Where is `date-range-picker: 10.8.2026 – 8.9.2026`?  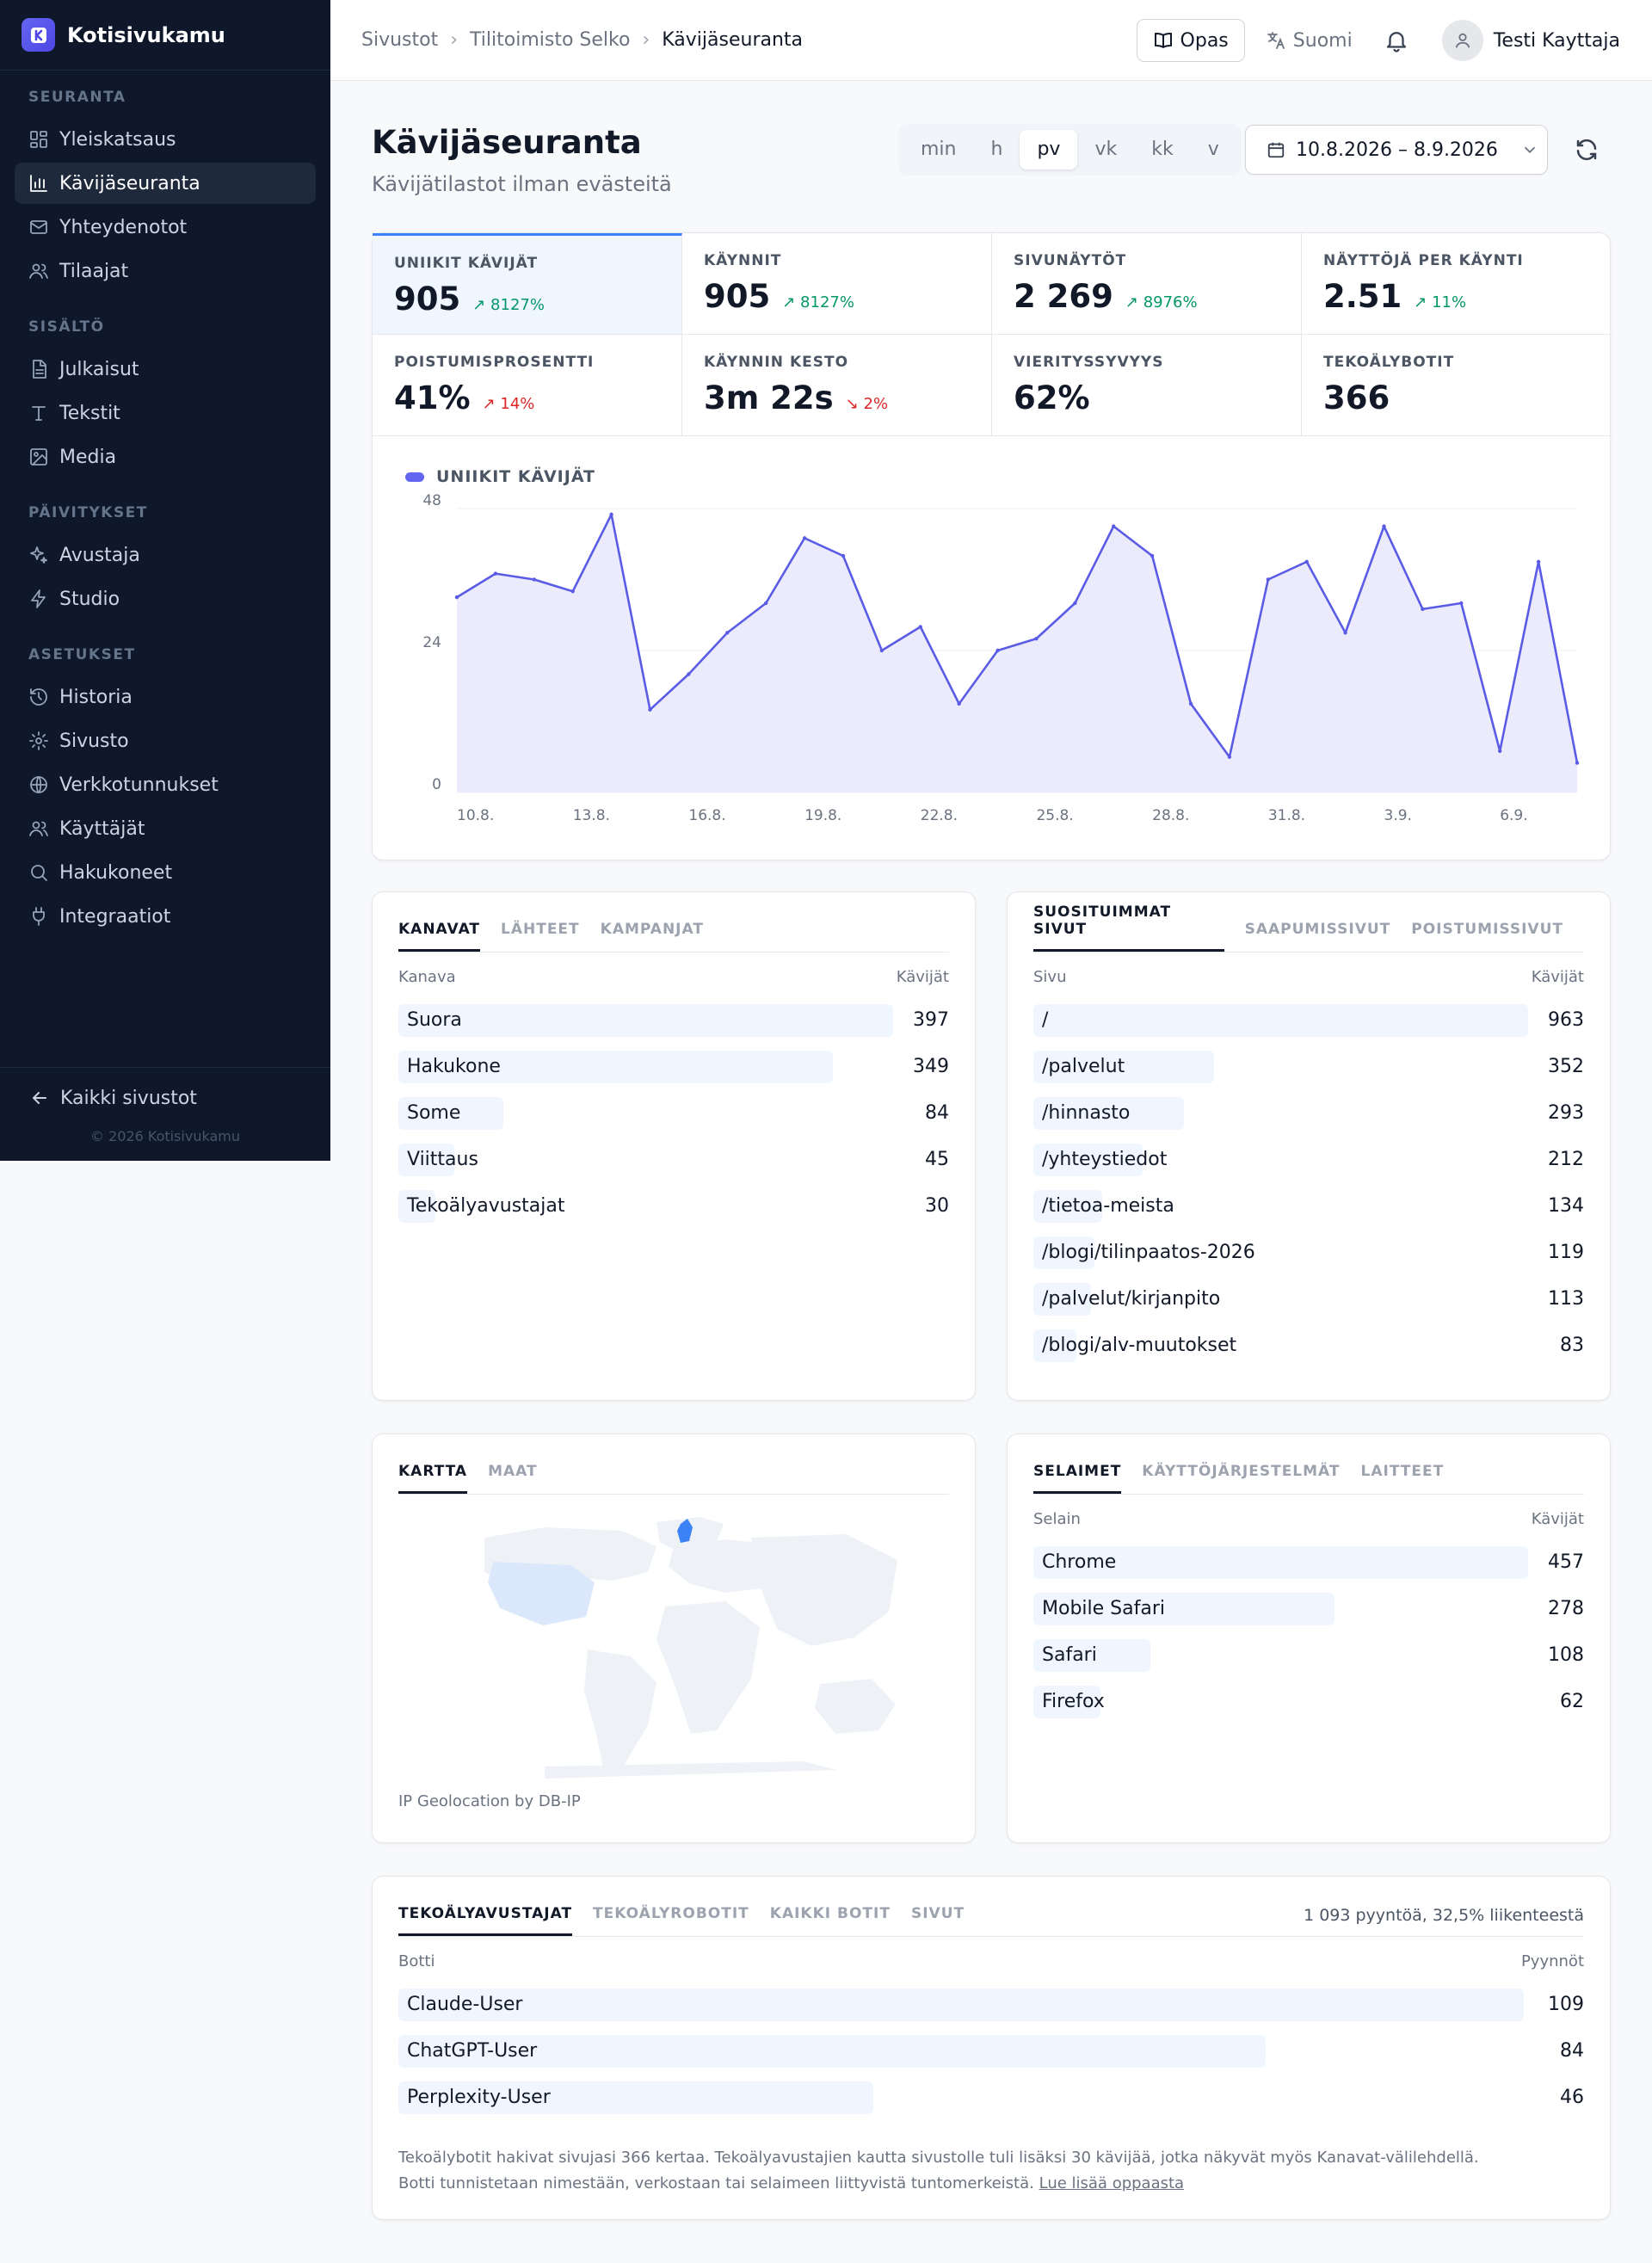 date-range-picker: 10.8.2026 – 8.9.2026 is located at coordinates (1396, 150).